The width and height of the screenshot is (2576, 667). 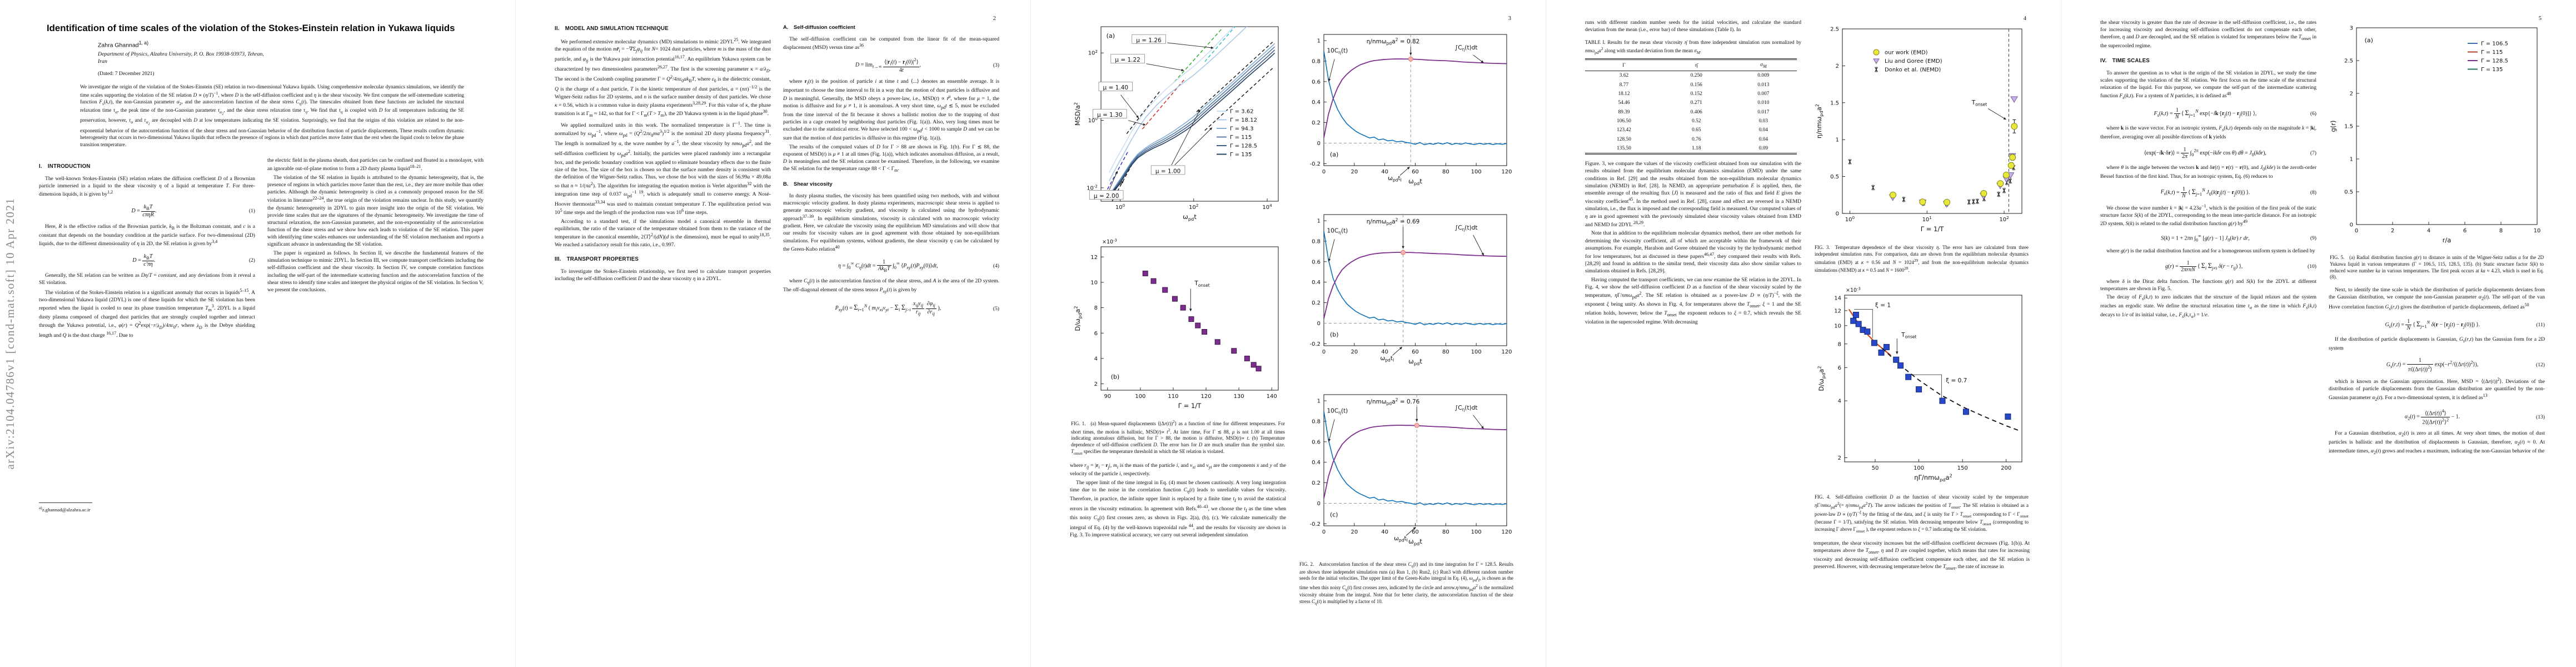 What do you see at coordinates (1316, 422) in the screenshot?
I see `svg-text: 0.8` at bounding box center [1316, 422].